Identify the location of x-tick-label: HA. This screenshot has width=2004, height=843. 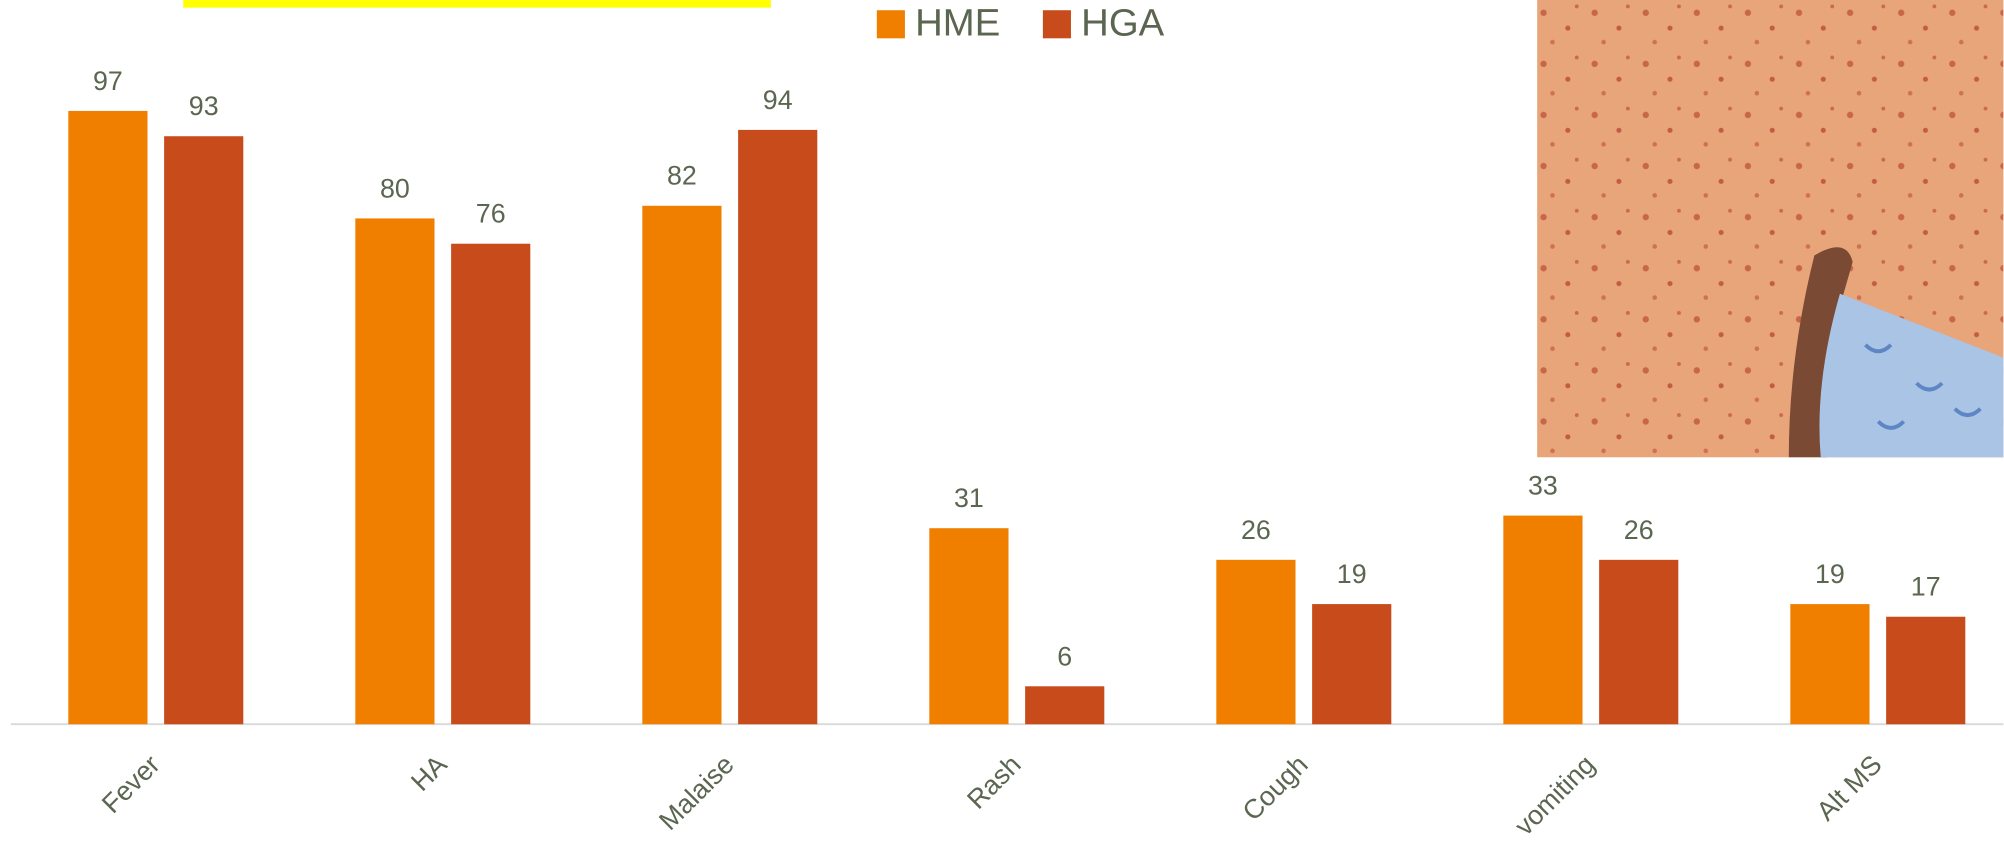
(429, 773).